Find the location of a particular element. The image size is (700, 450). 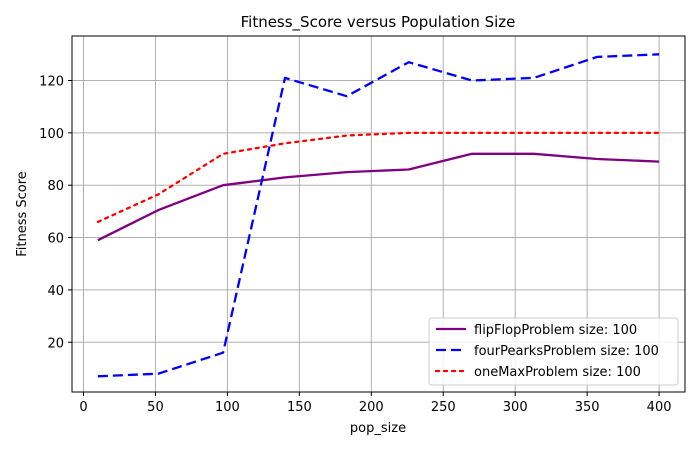

x-tick-label: 0 is located at coordinates (83, 407).